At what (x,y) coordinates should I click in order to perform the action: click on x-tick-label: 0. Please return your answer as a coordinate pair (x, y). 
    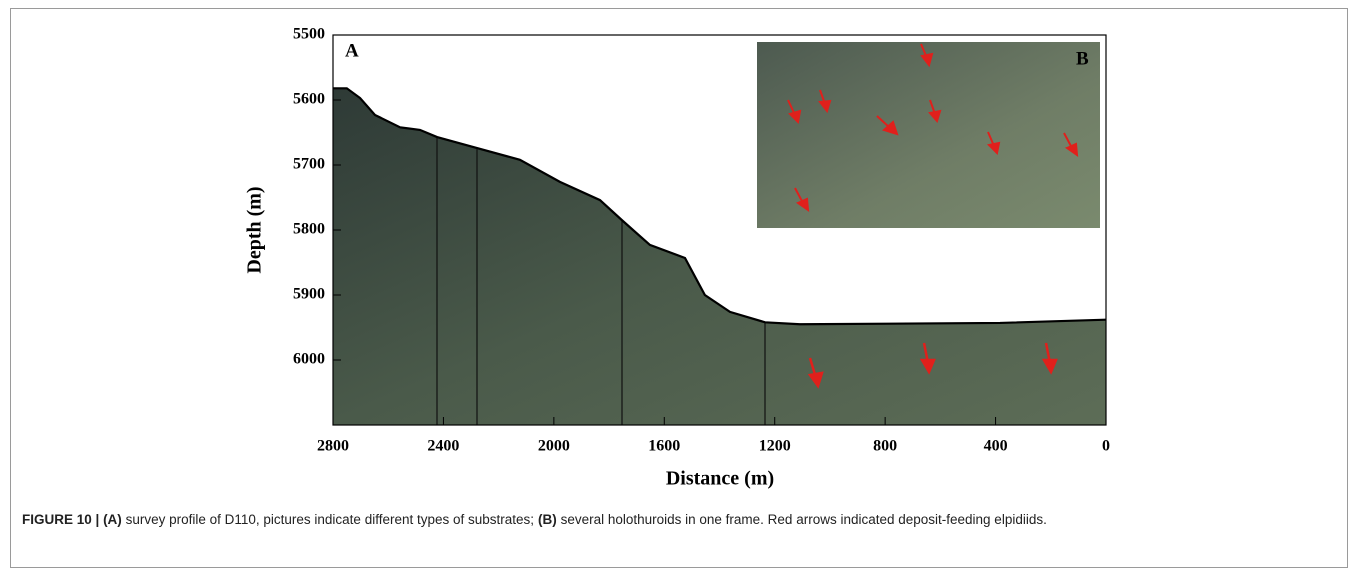
    Looking at the image, I should click on (1106, 446).